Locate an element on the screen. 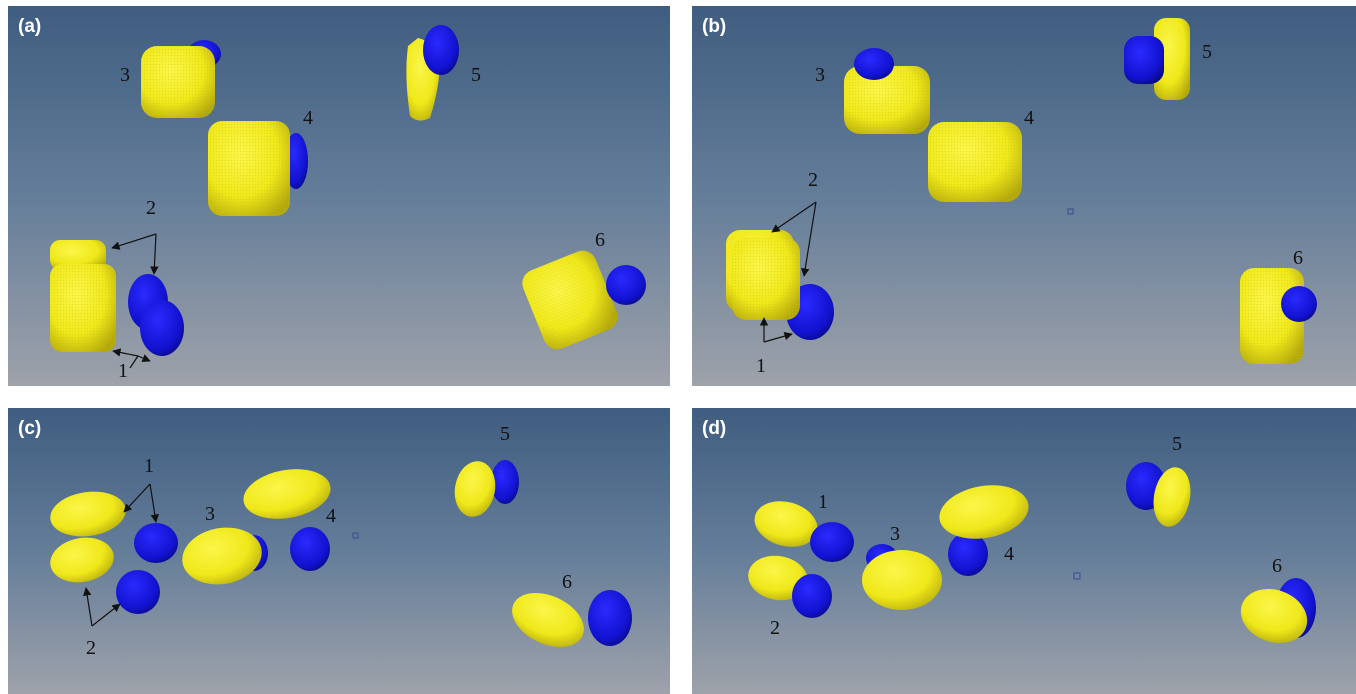 This screenshot has width=1356, height=694. panel-label: (a) is located at coordinates (30, 26).